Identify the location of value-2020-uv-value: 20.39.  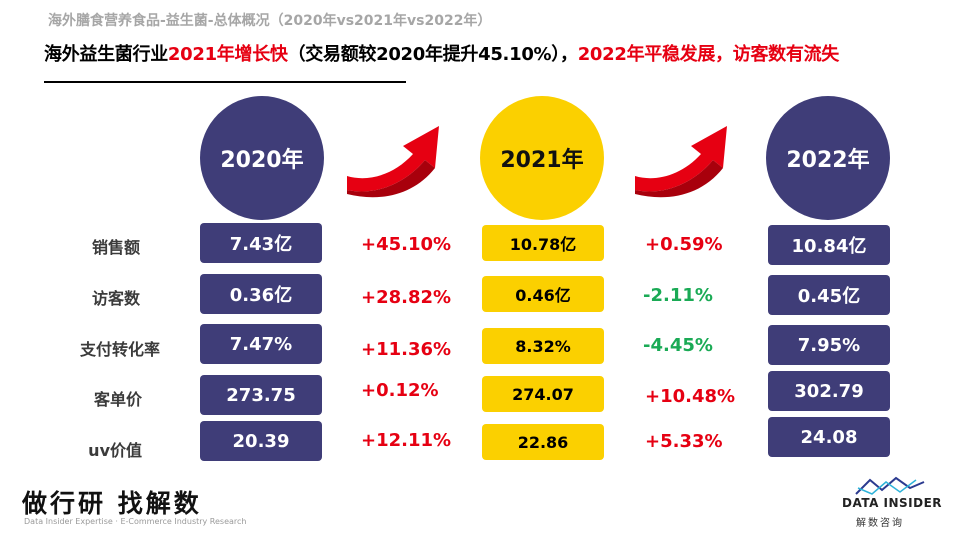
(261, 441).